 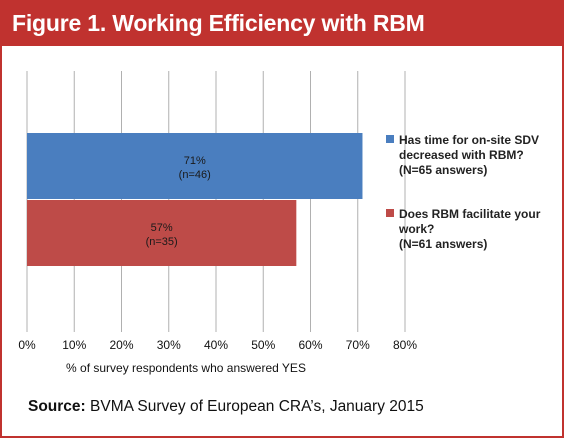 I want to click on x-tick-label: 10%, so click(x=74, y=345).